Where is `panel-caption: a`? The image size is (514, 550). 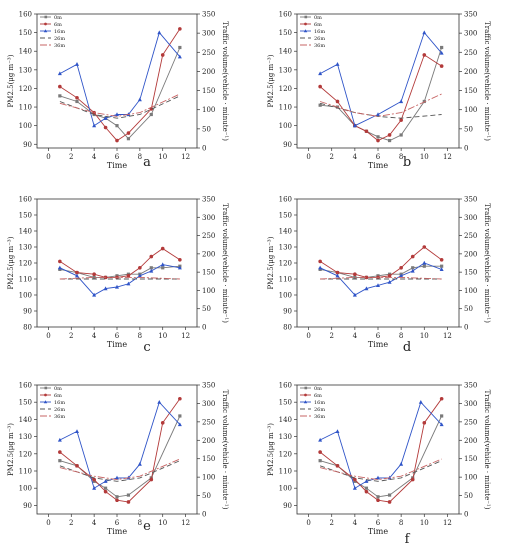 panel-caption: a is located at coordinates (147, 162).